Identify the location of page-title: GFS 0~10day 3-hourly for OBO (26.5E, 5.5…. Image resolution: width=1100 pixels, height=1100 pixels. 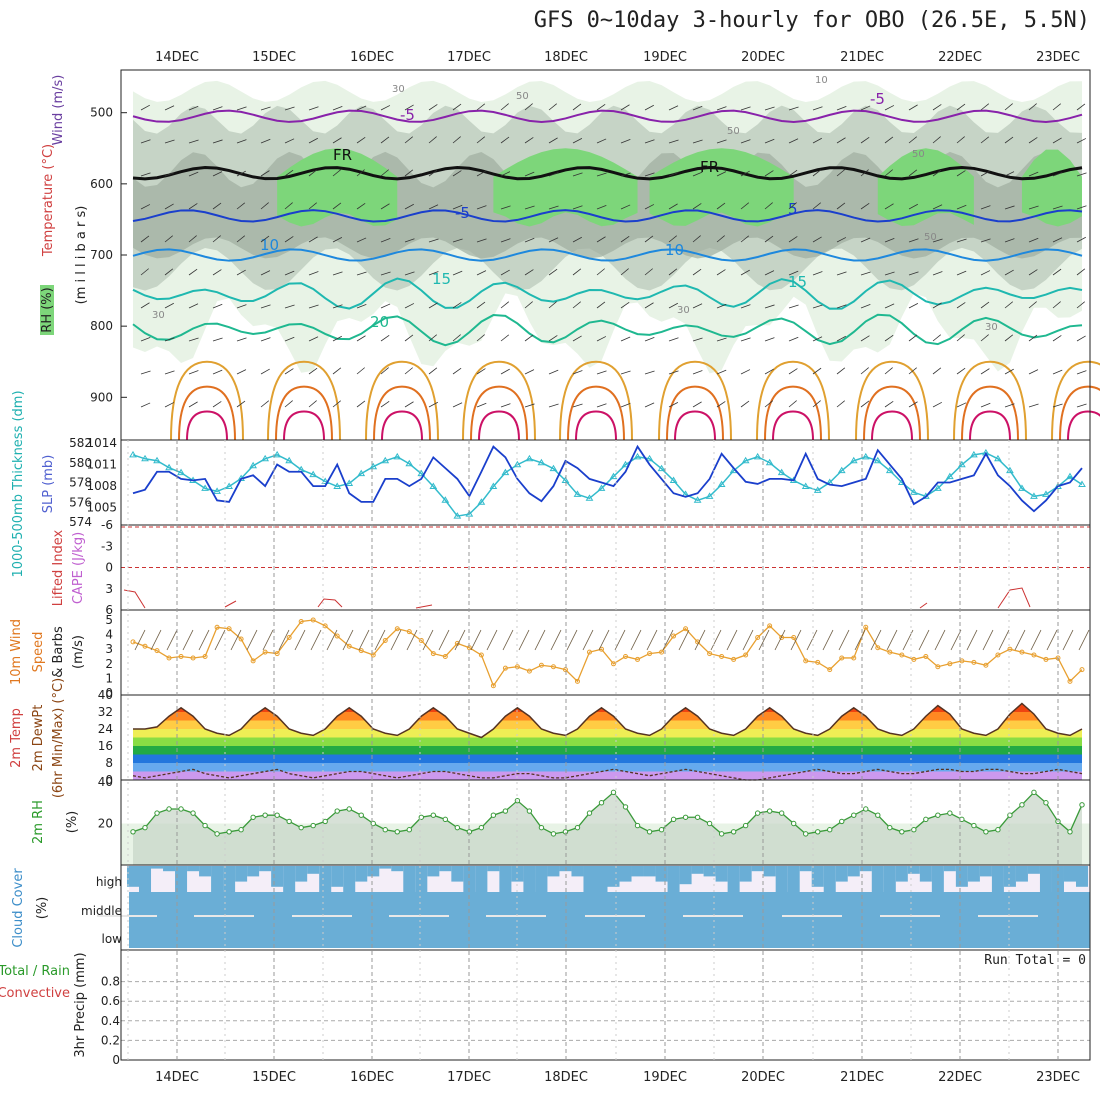
(811, 20).